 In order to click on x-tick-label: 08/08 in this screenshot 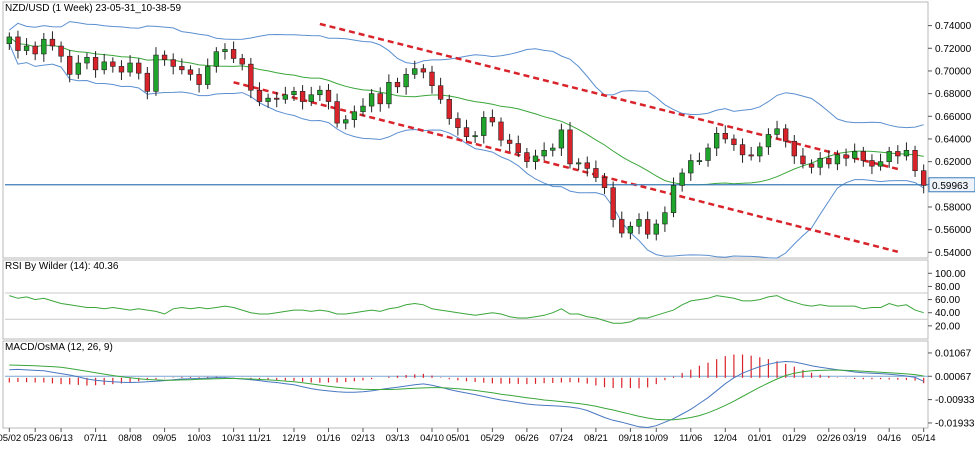, I will do `click(130, 438)`.